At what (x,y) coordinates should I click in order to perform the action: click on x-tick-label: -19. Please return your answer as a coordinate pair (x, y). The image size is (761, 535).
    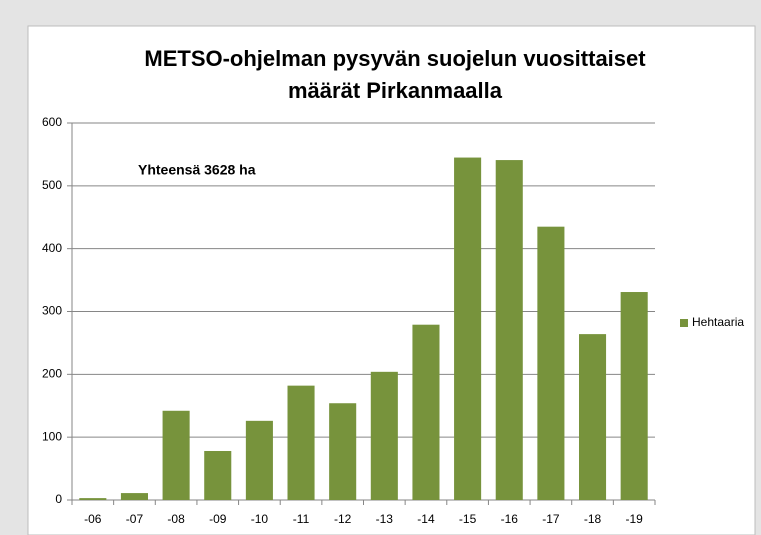
    Looking at the image, I should click on (635, 519).